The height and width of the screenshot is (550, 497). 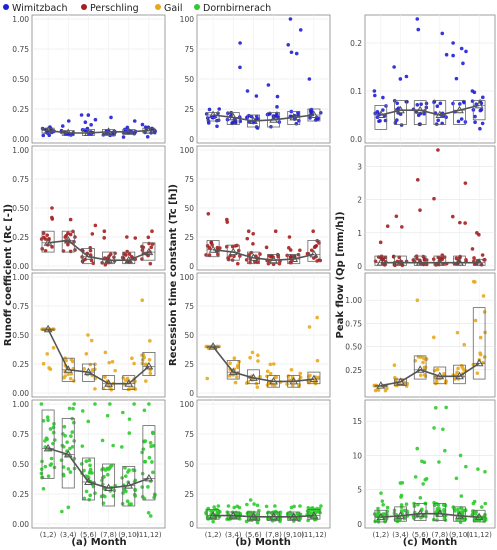 What do you see at coordinates (423, 79) in the screenshot?
I see `panel-c-wimitzbach: 0.0 0.1 0.2` at bounding box center [423, 79].